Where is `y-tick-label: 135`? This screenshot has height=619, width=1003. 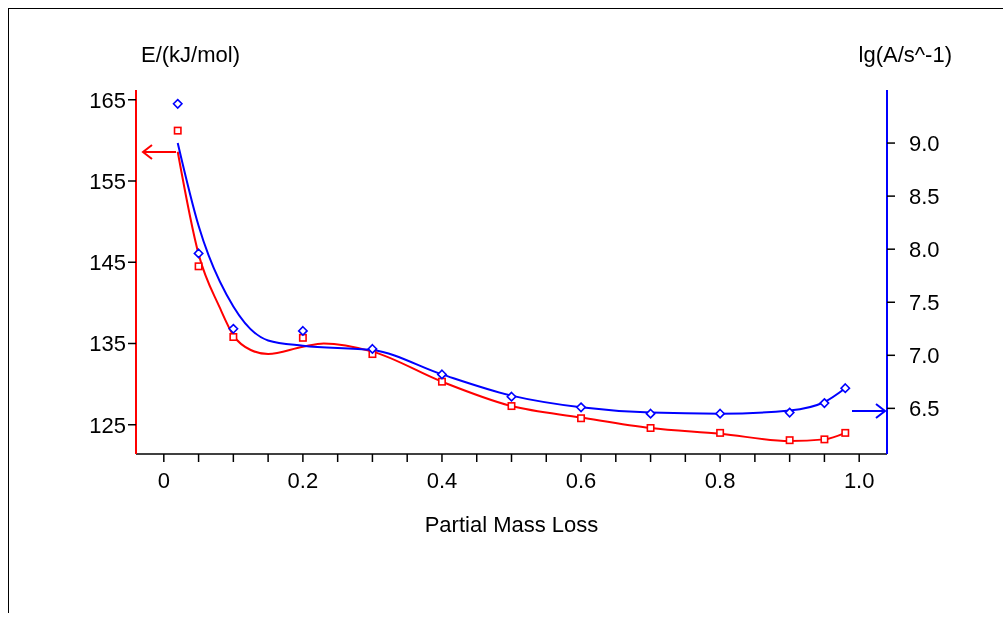 y-tick-label: 135 is located at coordinates (107, 344).